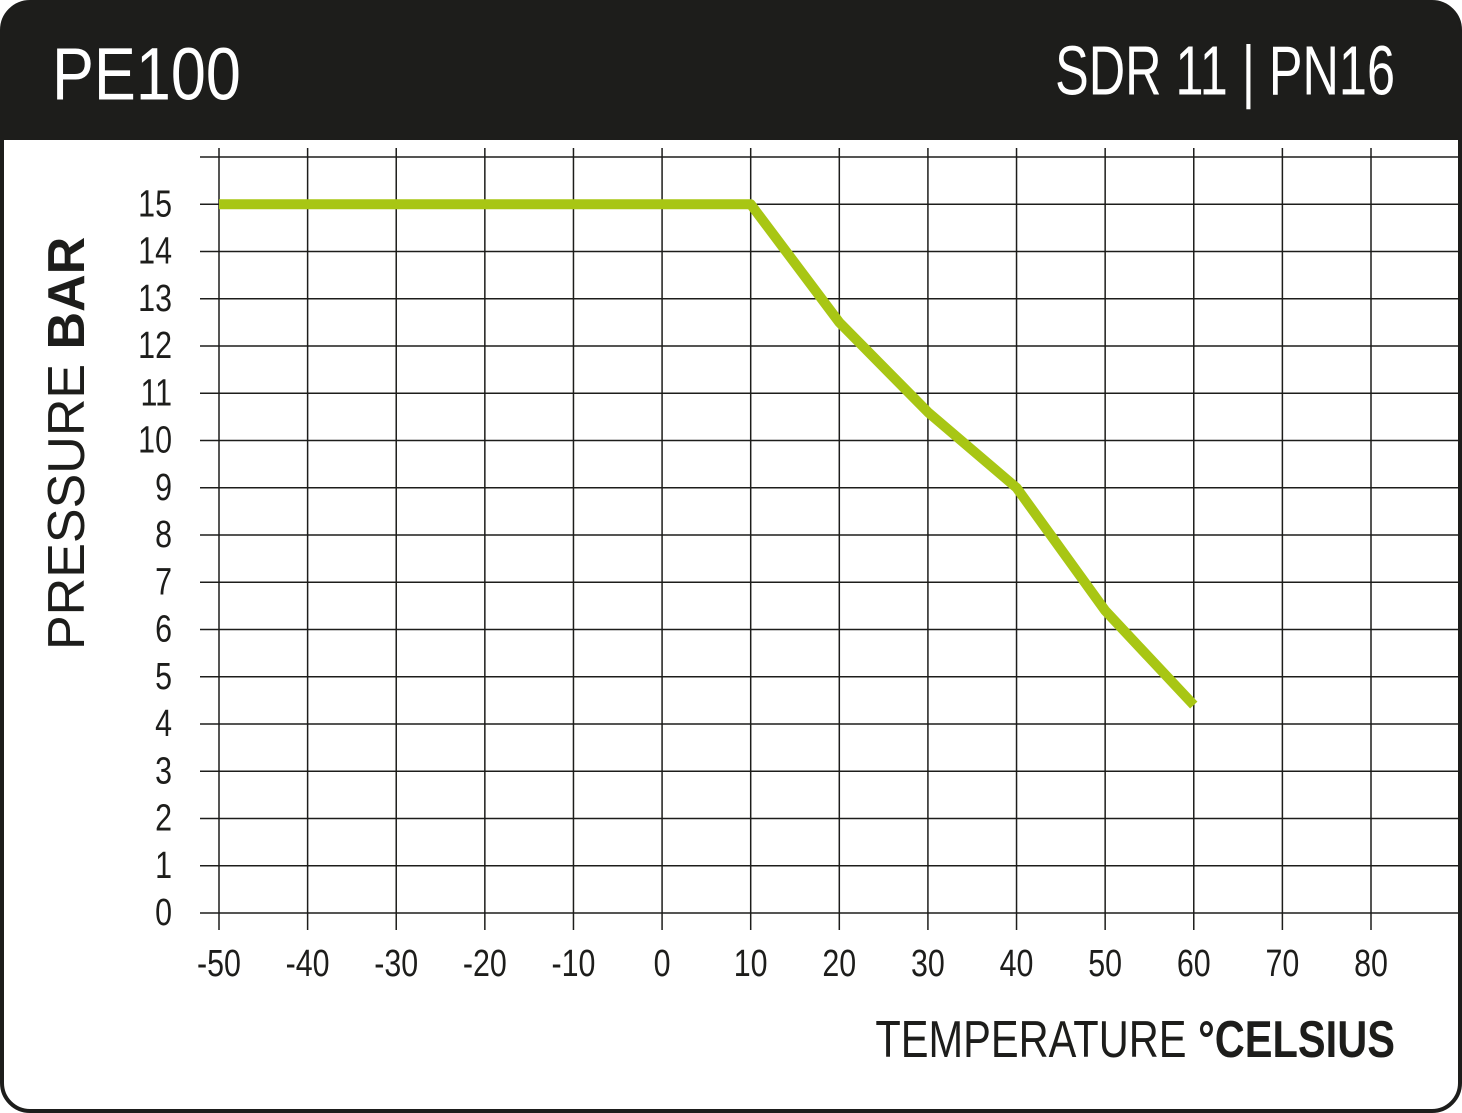 The image size is (1462, 1113). I want to click on y-tick-label: 8, so click(163, 535).